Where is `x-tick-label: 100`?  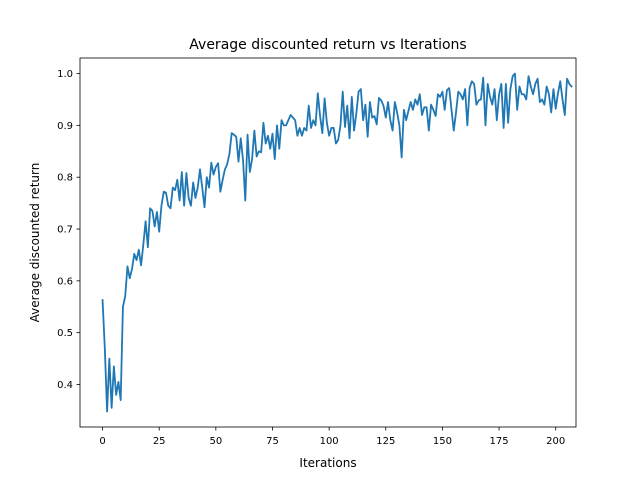 x-tick-label: 100 is located at coordinates (329, 441).